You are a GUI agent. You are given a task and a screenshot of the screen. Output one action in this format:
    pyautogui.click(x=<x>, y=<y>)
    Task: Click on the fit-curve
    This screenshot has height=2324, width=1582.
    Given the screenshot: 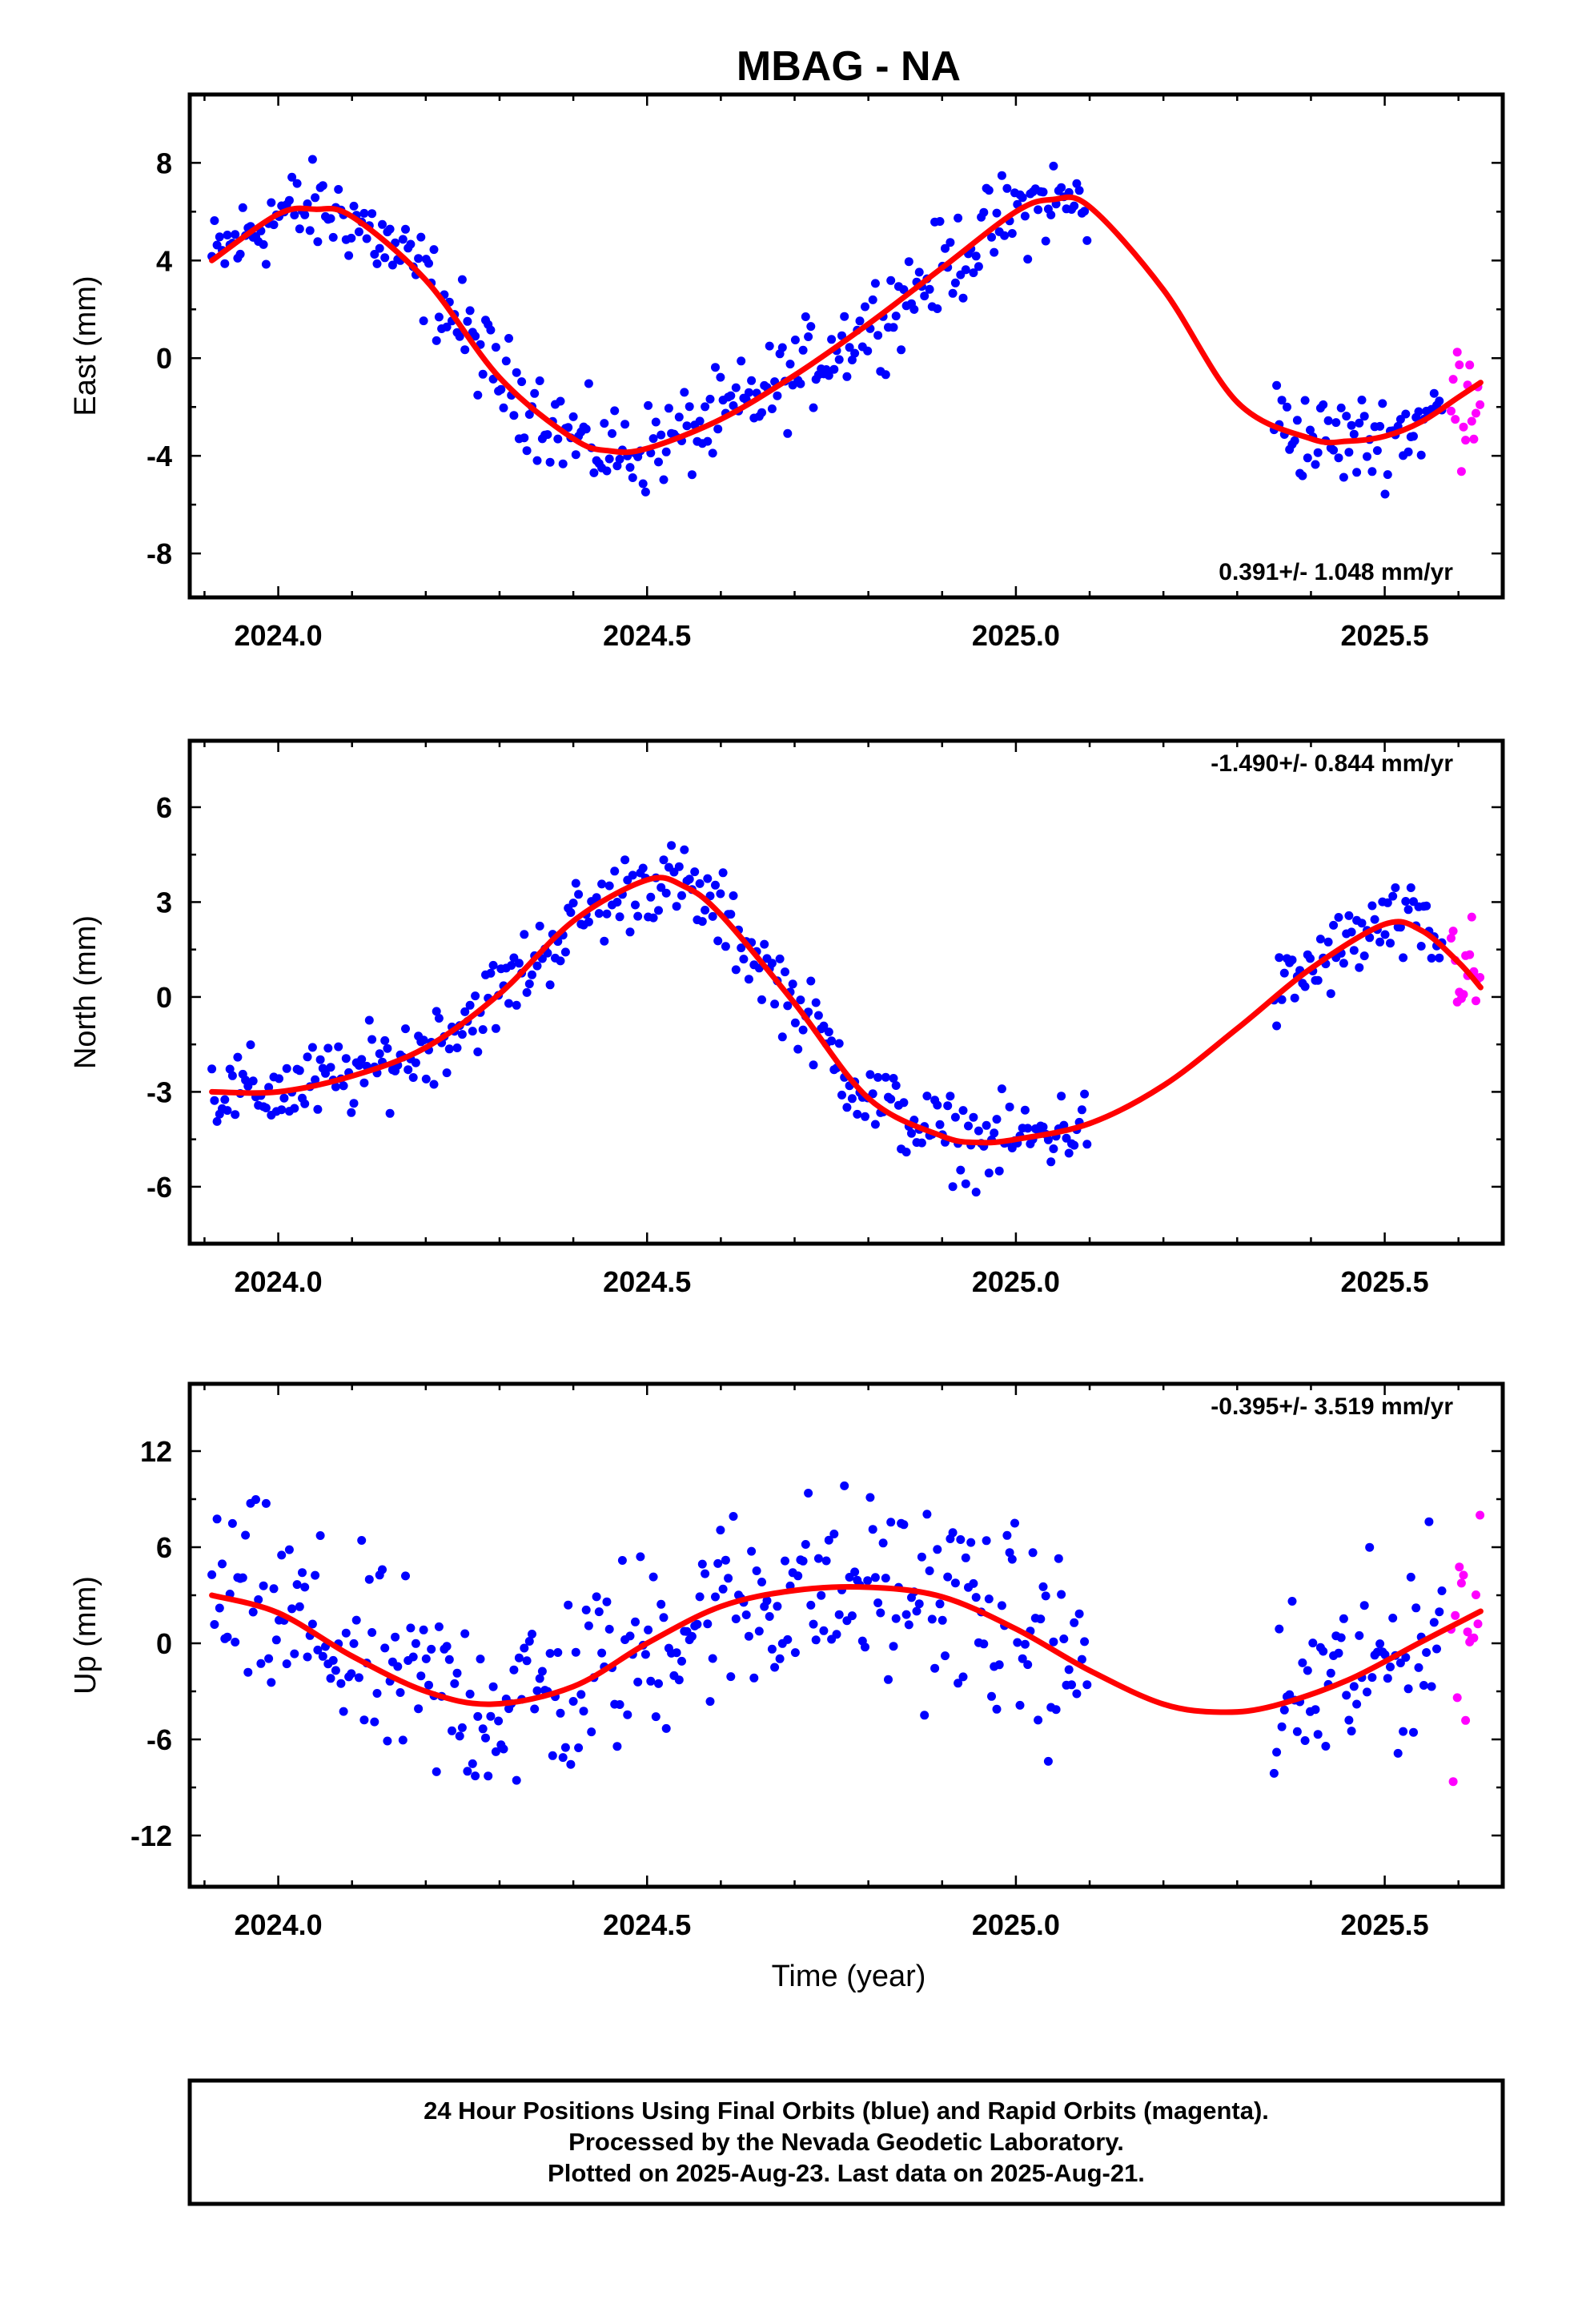 What is the action you would take?
    pyautogui.click(x=847, y=1649)
    